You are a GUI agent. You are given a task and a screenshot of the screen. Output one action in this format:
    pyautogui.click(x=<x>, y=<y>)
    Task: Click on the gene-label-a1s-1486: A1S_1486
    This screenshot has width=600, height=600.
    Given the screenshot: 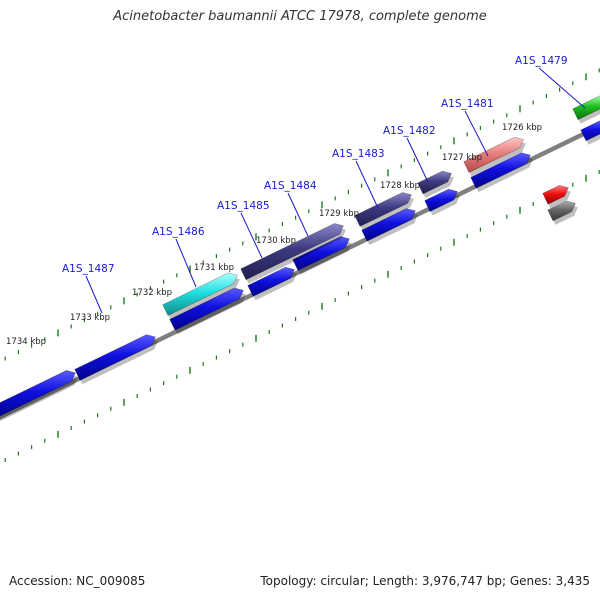 What is the action you would take?
    pyautogui.click(x=178, y=257)
    